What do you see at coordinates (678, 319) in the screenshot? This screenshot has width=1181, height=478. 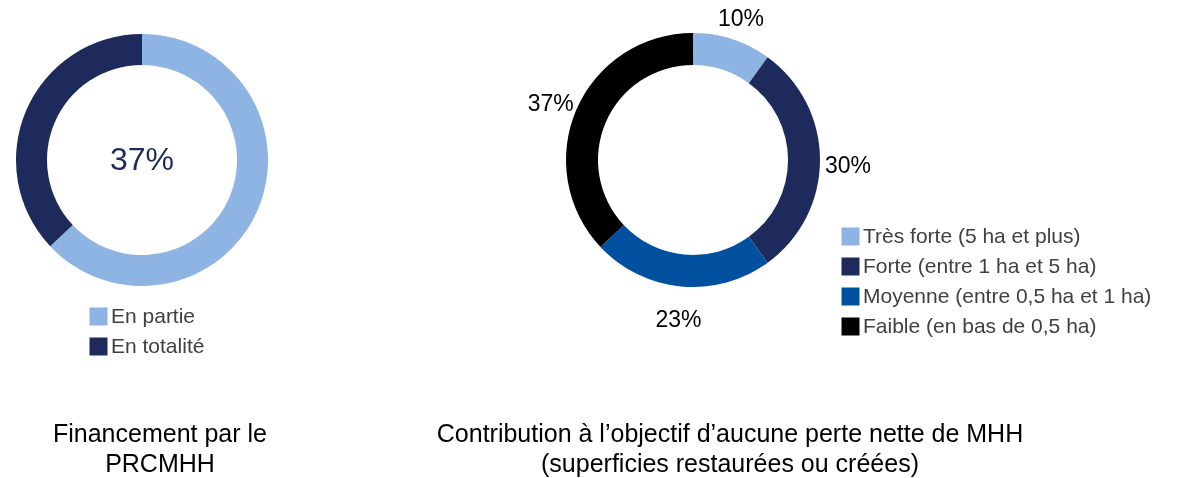 I see `data-label: 23%` at bounding box center [678, 319].